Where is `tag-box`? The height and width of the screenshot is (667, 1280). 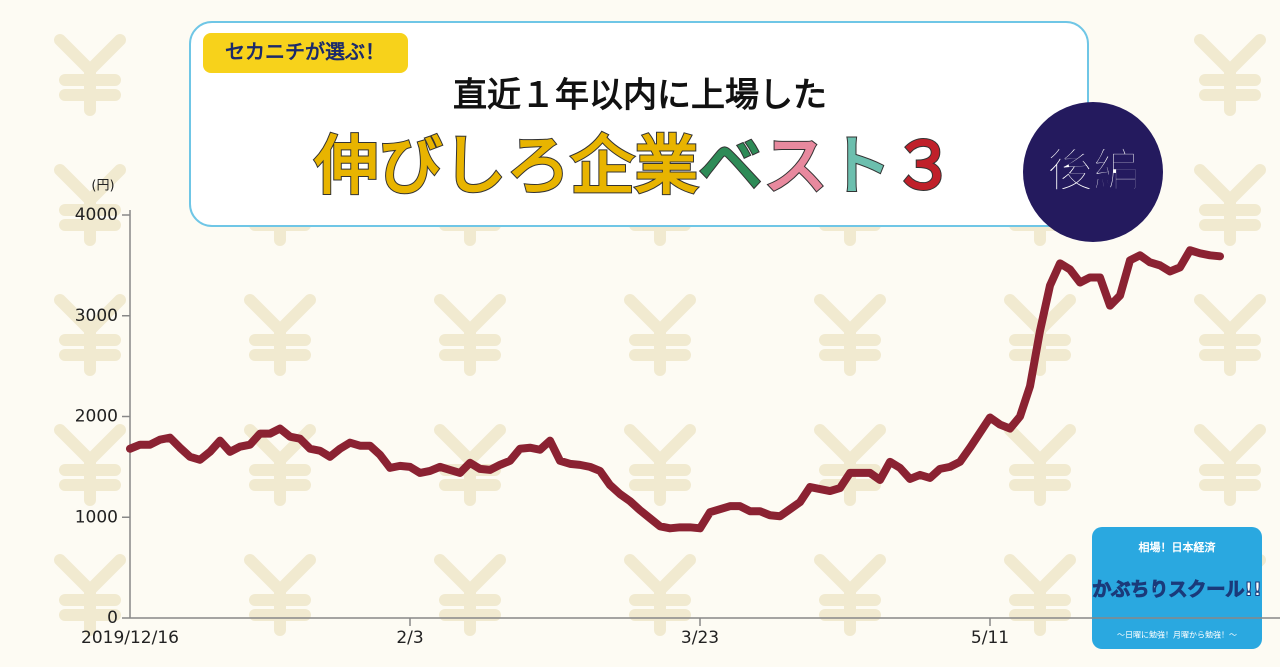 tag-box is located at coordinates (305, 53).